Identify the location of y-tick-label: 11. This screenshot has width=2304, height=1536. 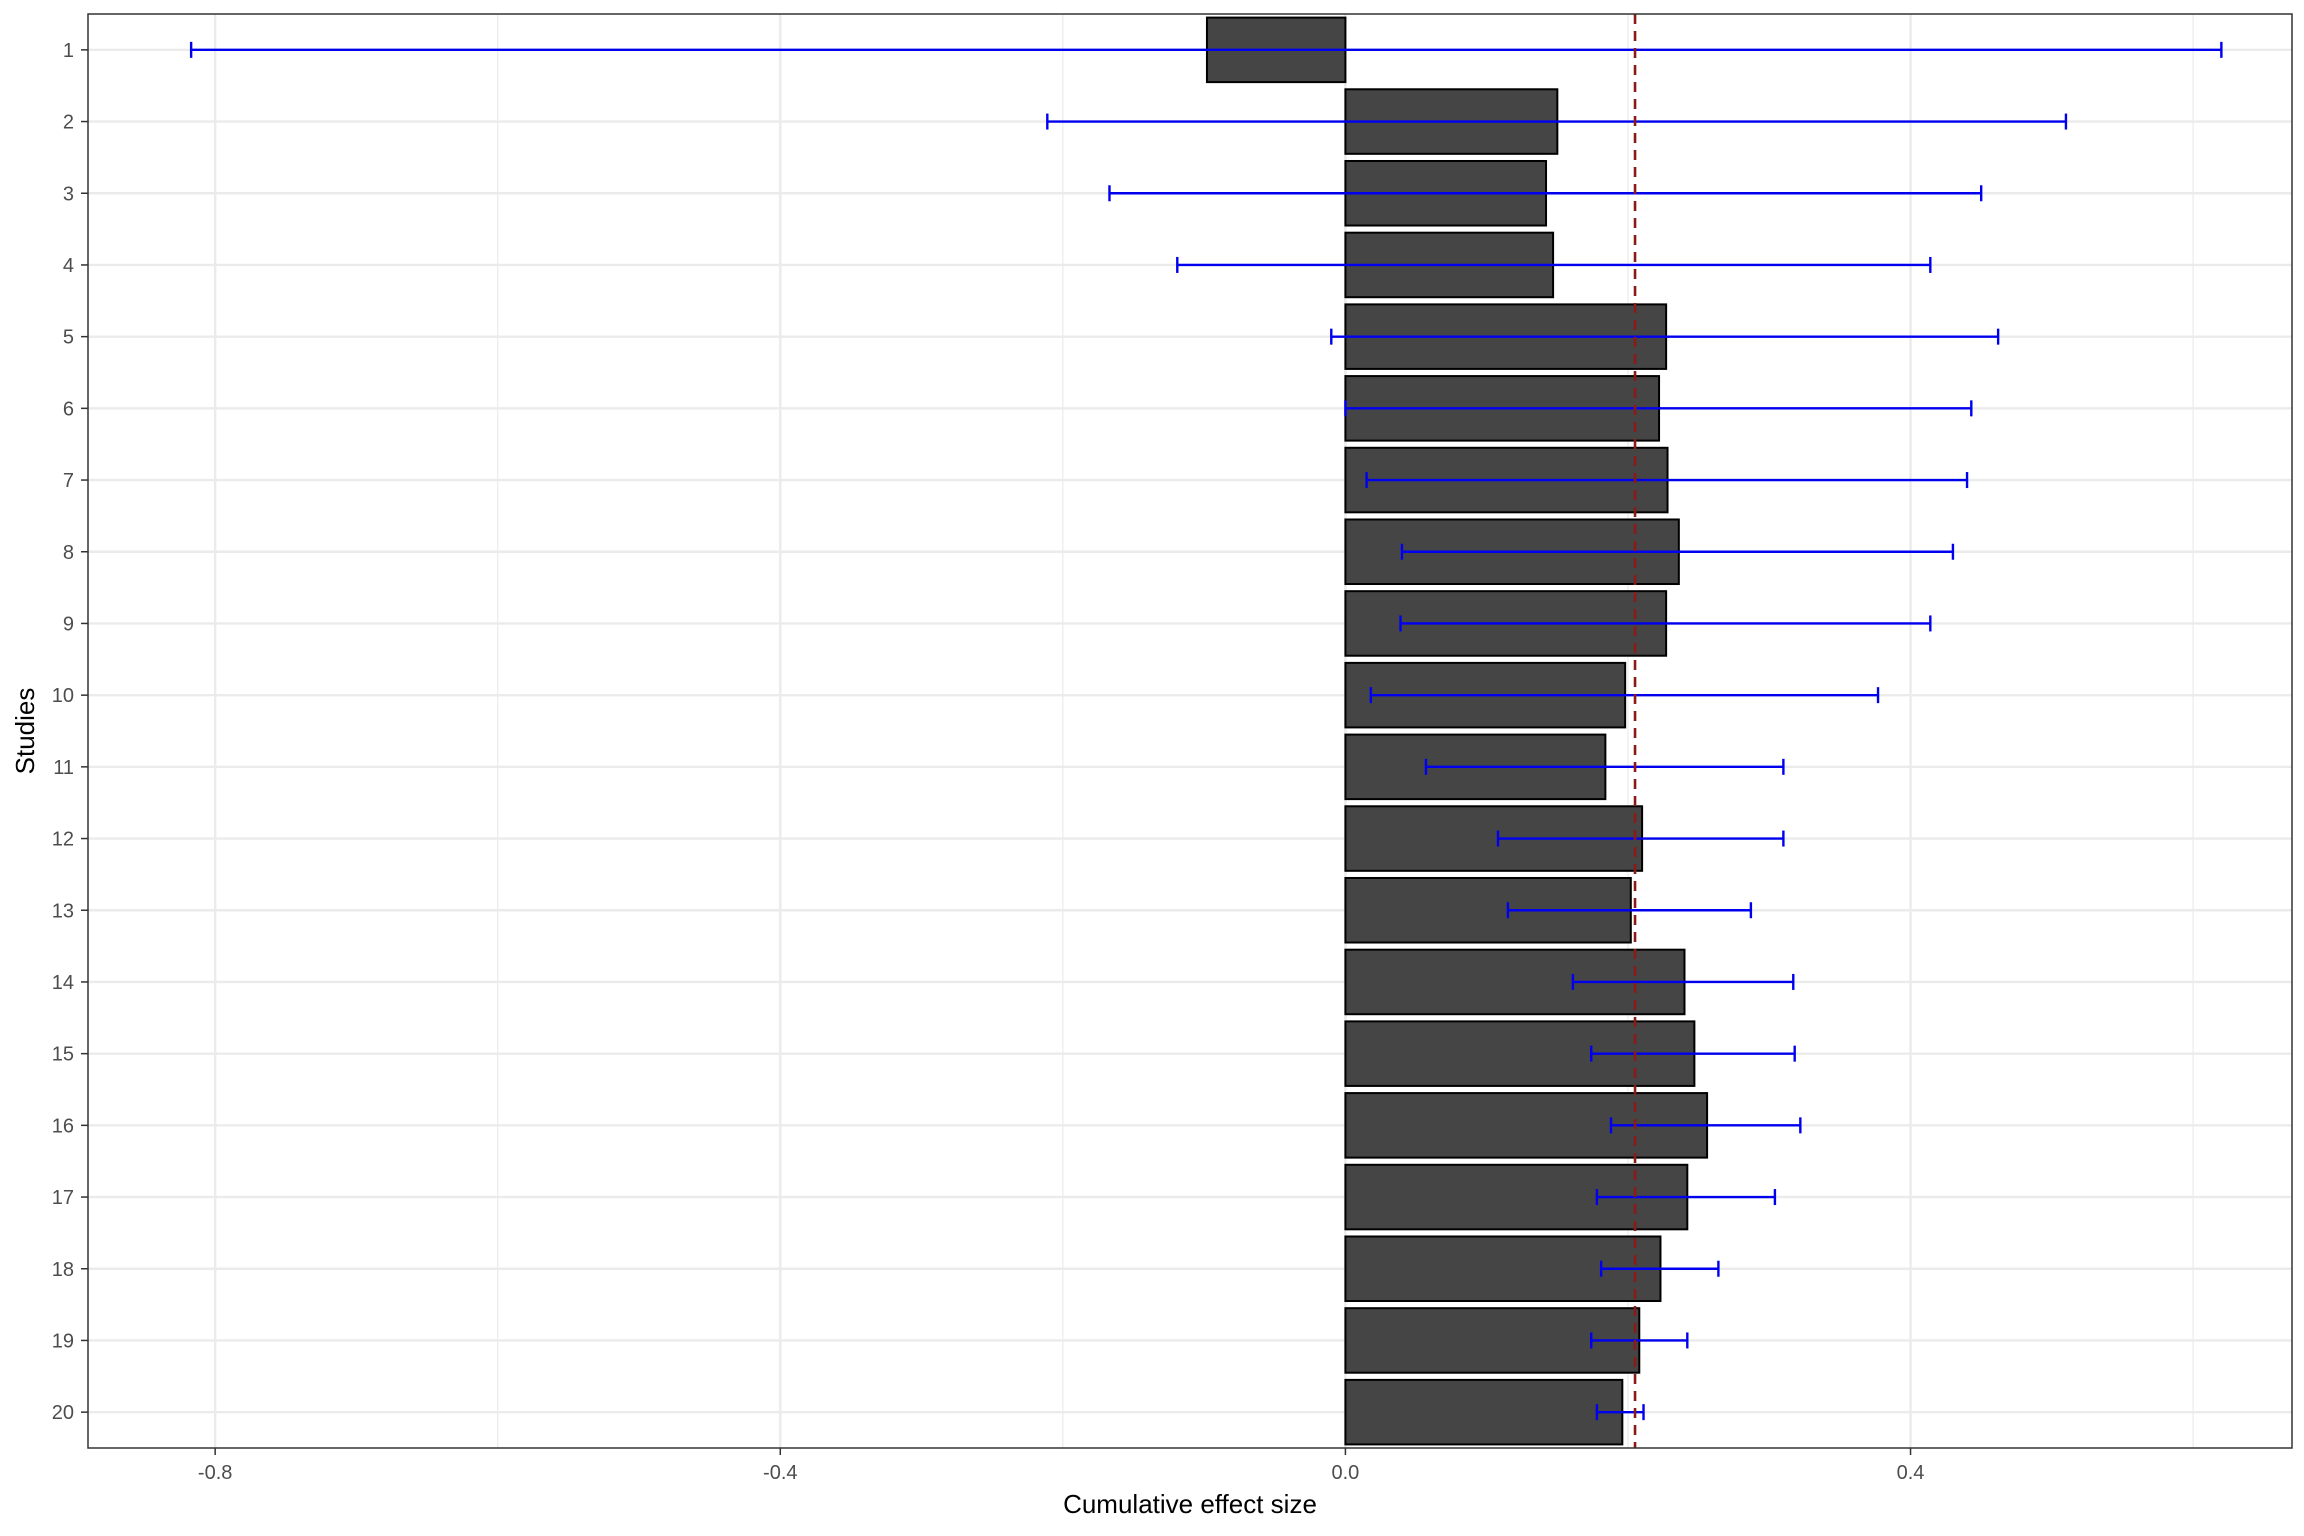
(63, 768).